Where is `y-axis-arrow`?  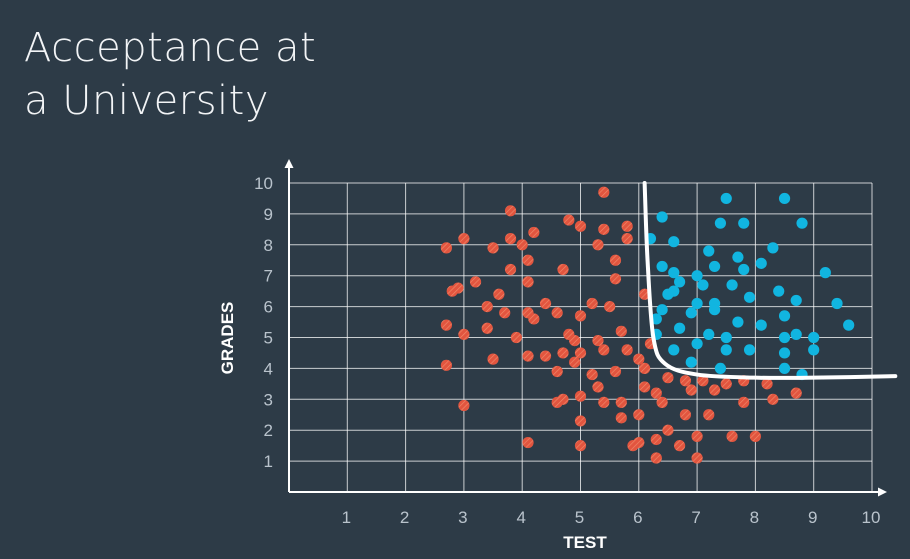
y-axis-arrow is located at coordinates (289, 163).